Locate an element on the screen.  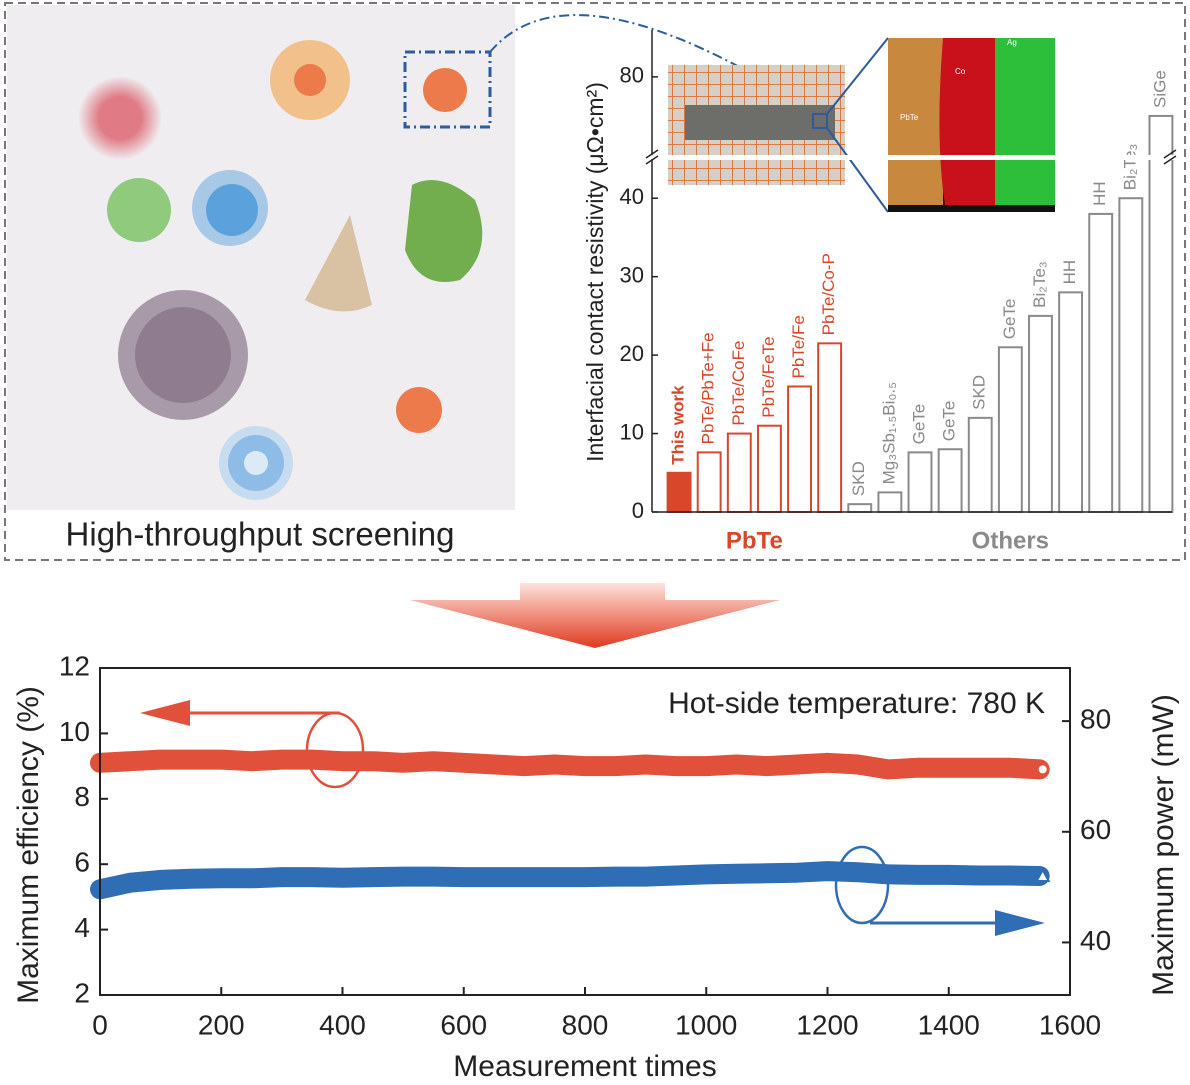
y-tick-label: 2 is located at coordinates (82, 992).